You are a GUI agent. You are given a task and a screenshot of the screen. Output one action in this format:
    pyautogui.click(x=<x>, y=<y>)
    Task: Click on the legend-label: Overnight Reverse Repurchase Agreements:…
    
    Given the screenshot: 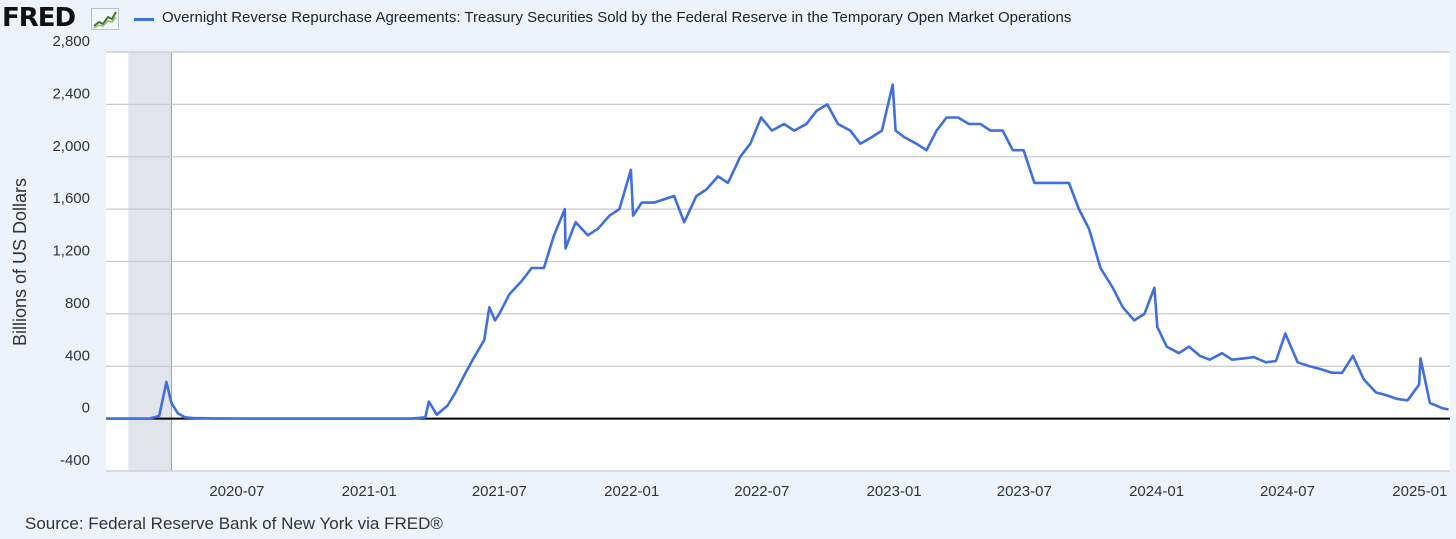 What is the action you would take?
    pyautogui.click(x=617, y=17)
    